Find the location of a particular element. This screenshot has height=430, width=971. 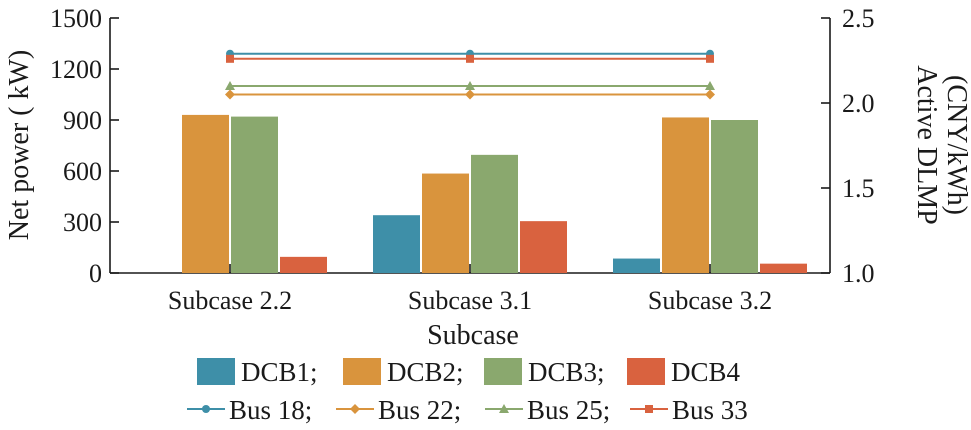

legend-swatch-dcb2 is located at coordinates (362, 371).